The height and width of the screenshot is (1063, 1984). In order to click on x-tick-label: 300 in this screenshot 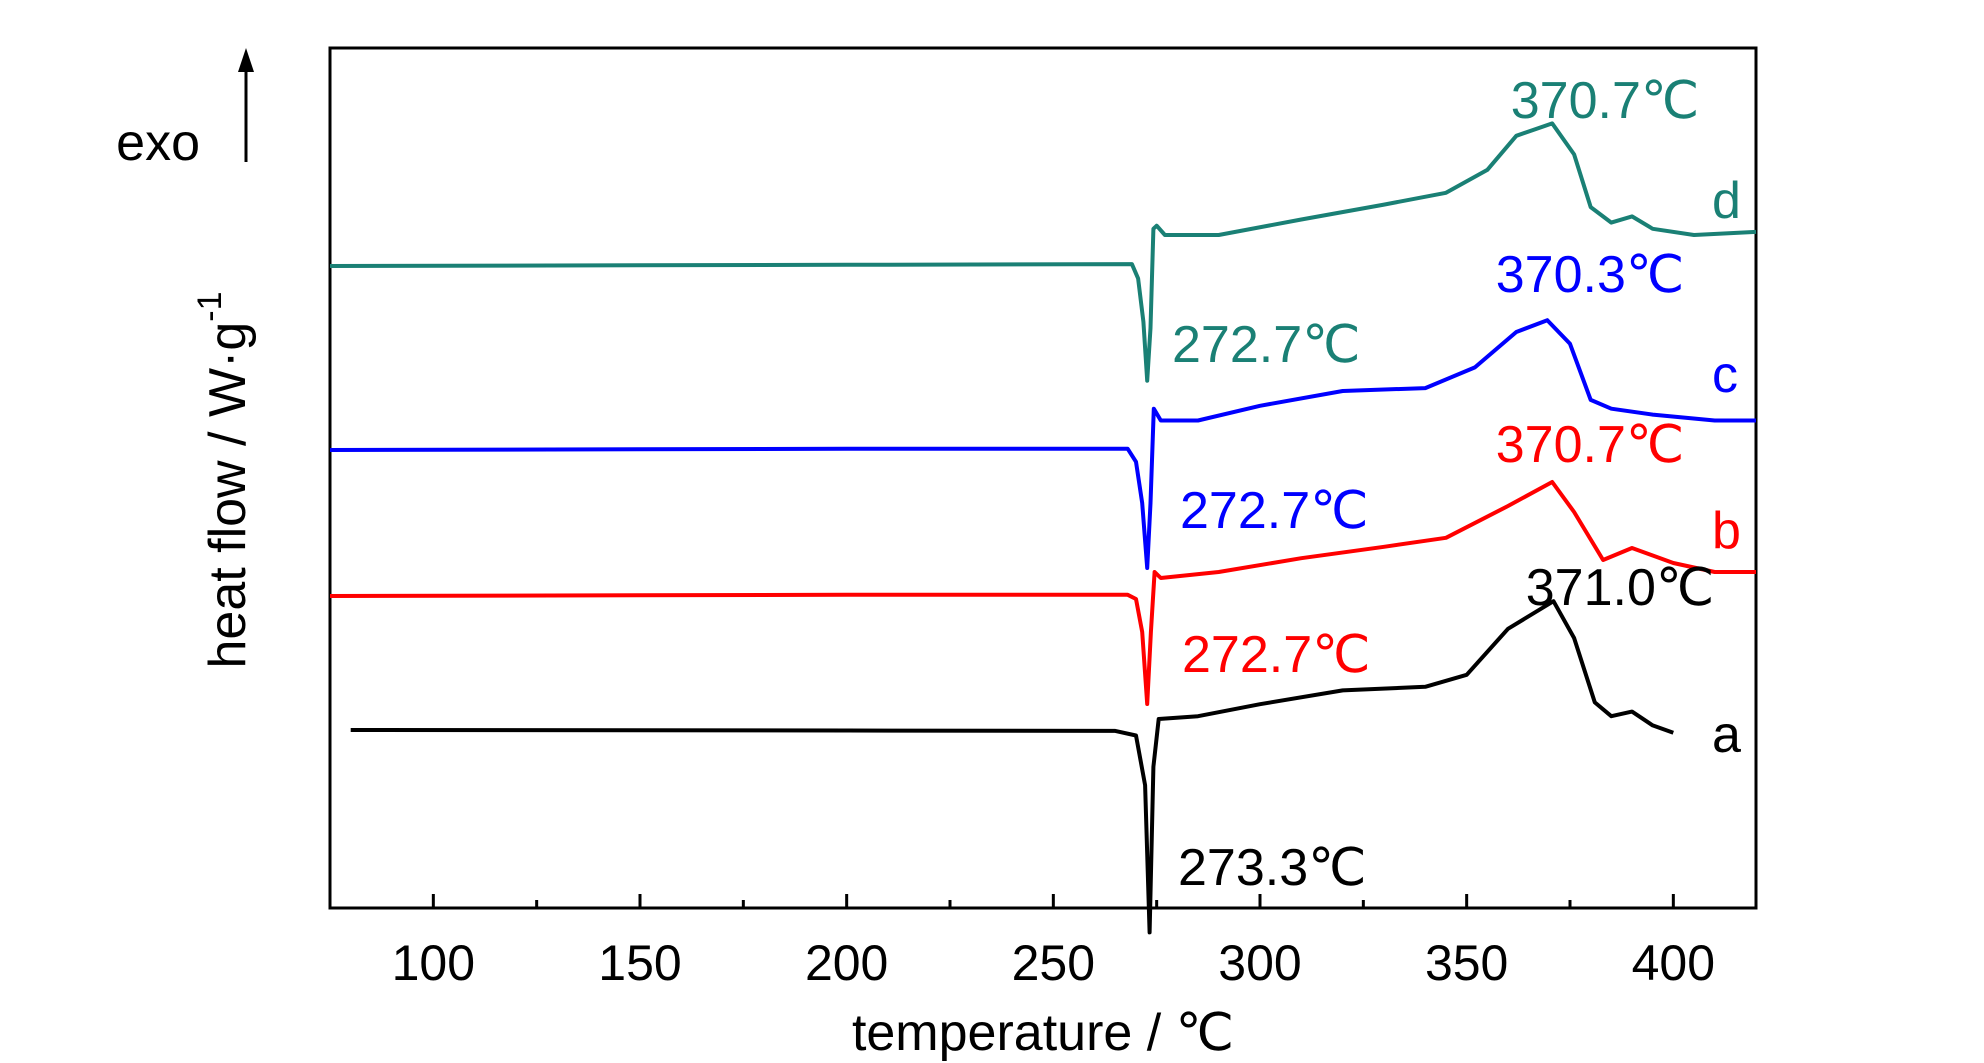, I will do `click(1259, 963)`.